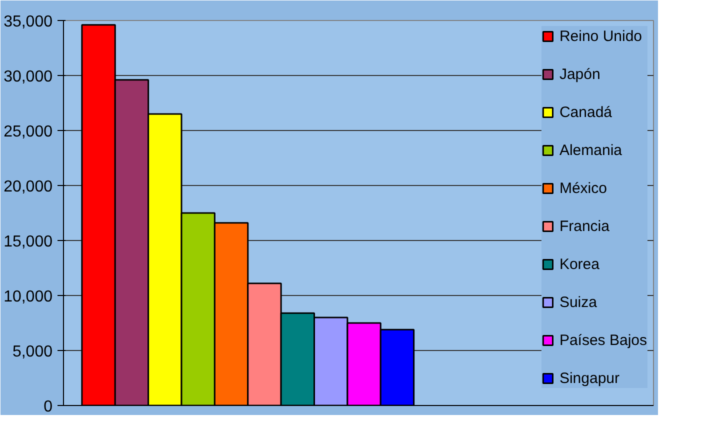 The height and width of the screenshot is (440, 704). What do you see at coordinates (28, 297) in the screenshot?
I see `y-tick-label: 10,000` at bounding box center [28, 297].